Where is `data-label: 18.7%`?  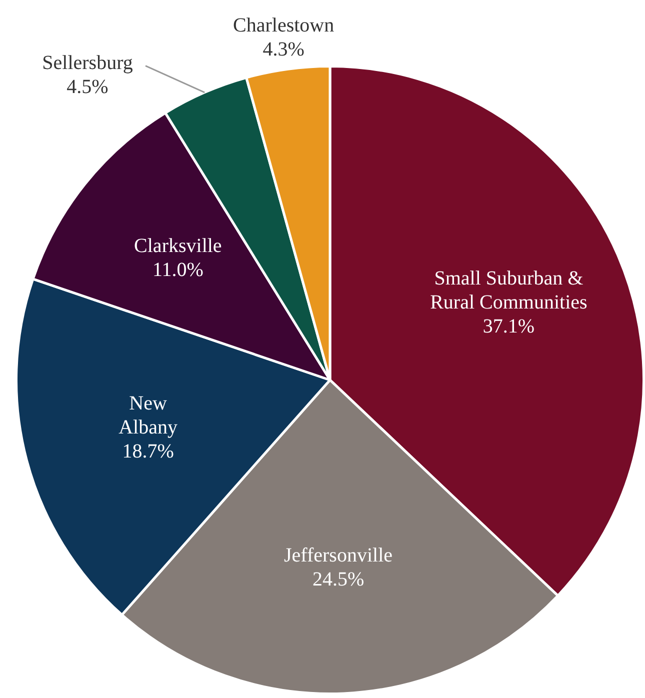 data-label: 18.7% is located at coordinates (148, 451).